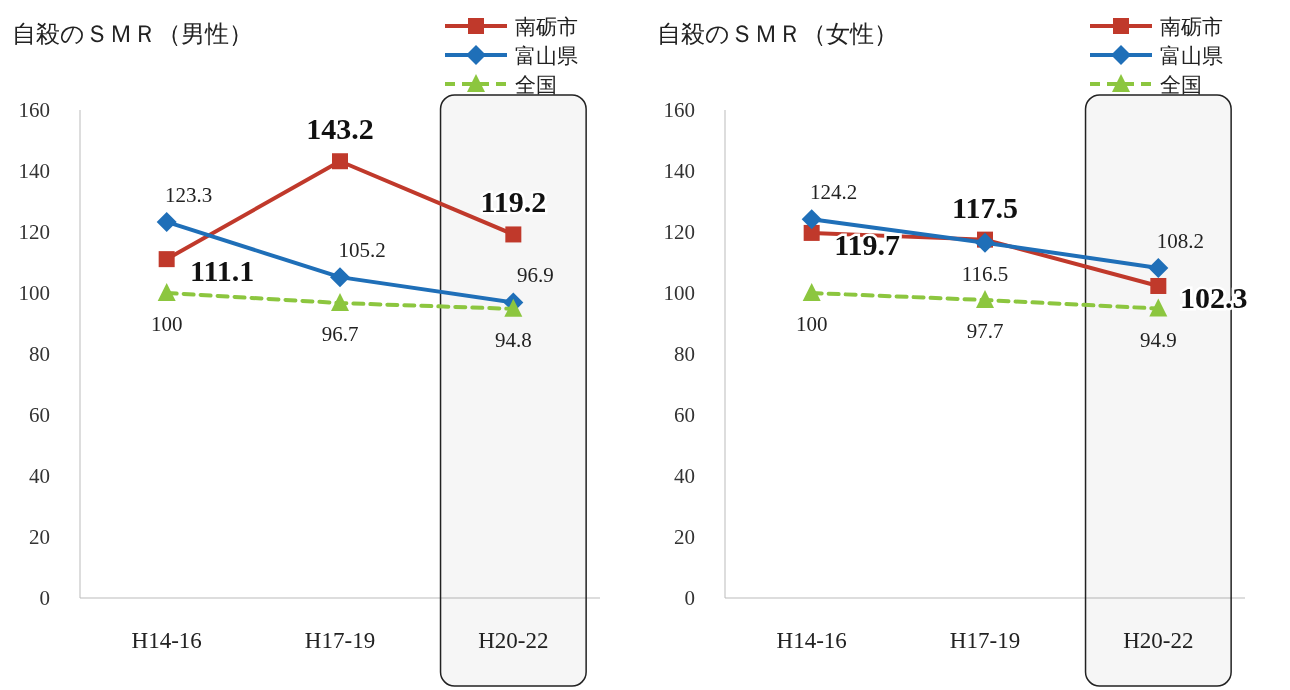  What do you see at coordinates (1158, 339) in the screenshot?
I see `data-label: 94.9` at bounding box center [1158, 339].